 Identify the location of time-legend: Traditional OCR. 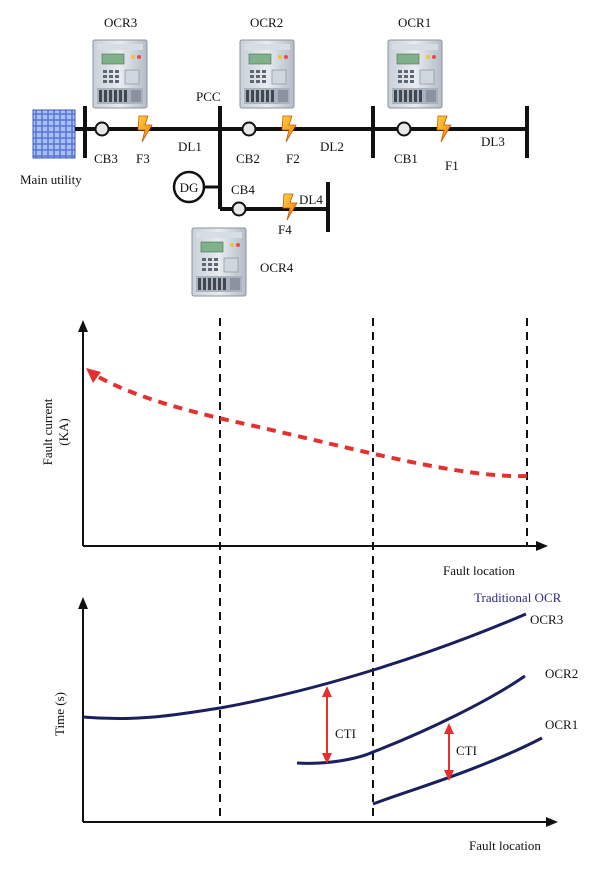
(518, 597).